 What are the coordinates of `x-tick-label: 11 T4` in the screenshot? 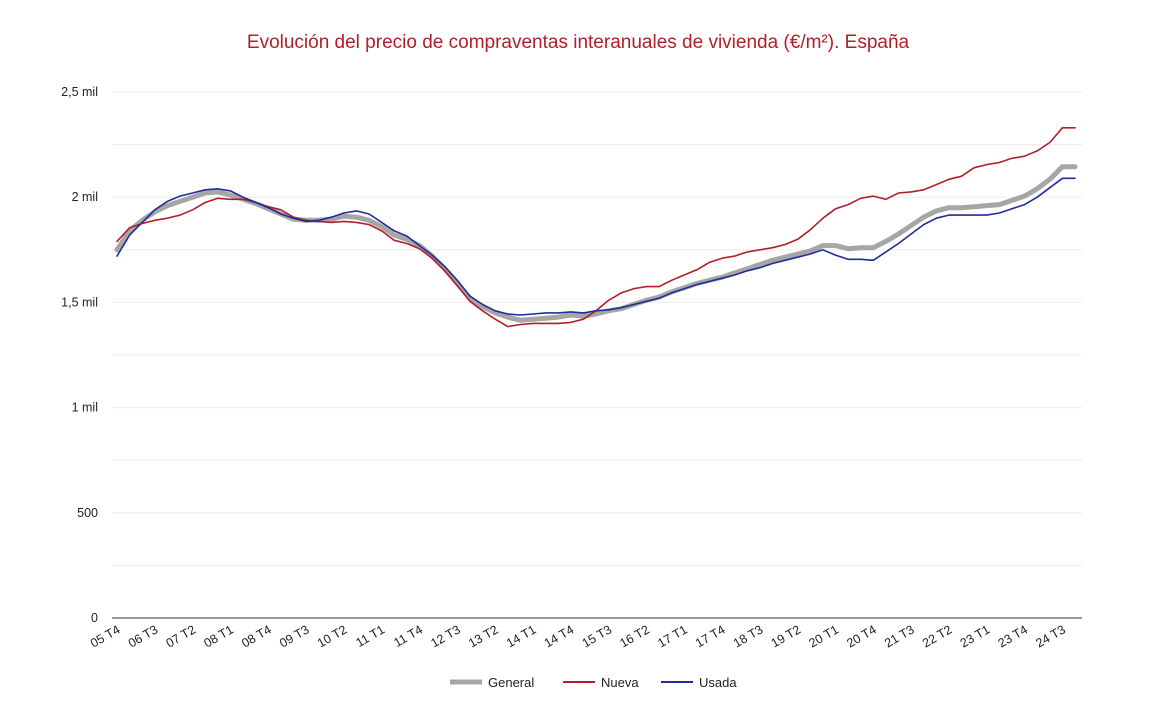 It's located at (408, 636).